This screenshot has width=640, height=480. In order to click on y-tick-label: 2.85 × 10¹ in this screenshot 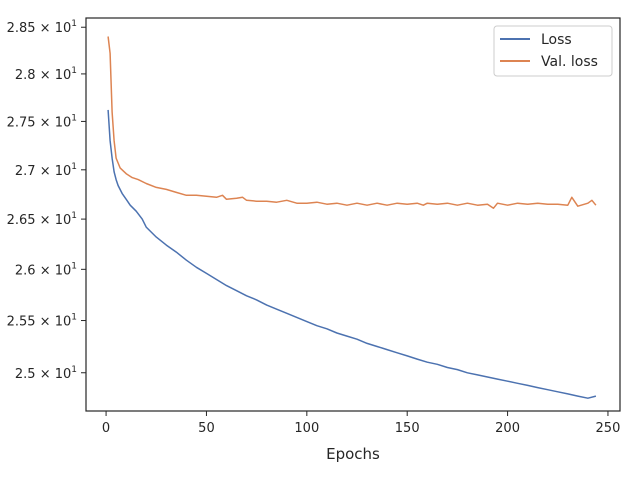, I will do `click(42, 27)`.